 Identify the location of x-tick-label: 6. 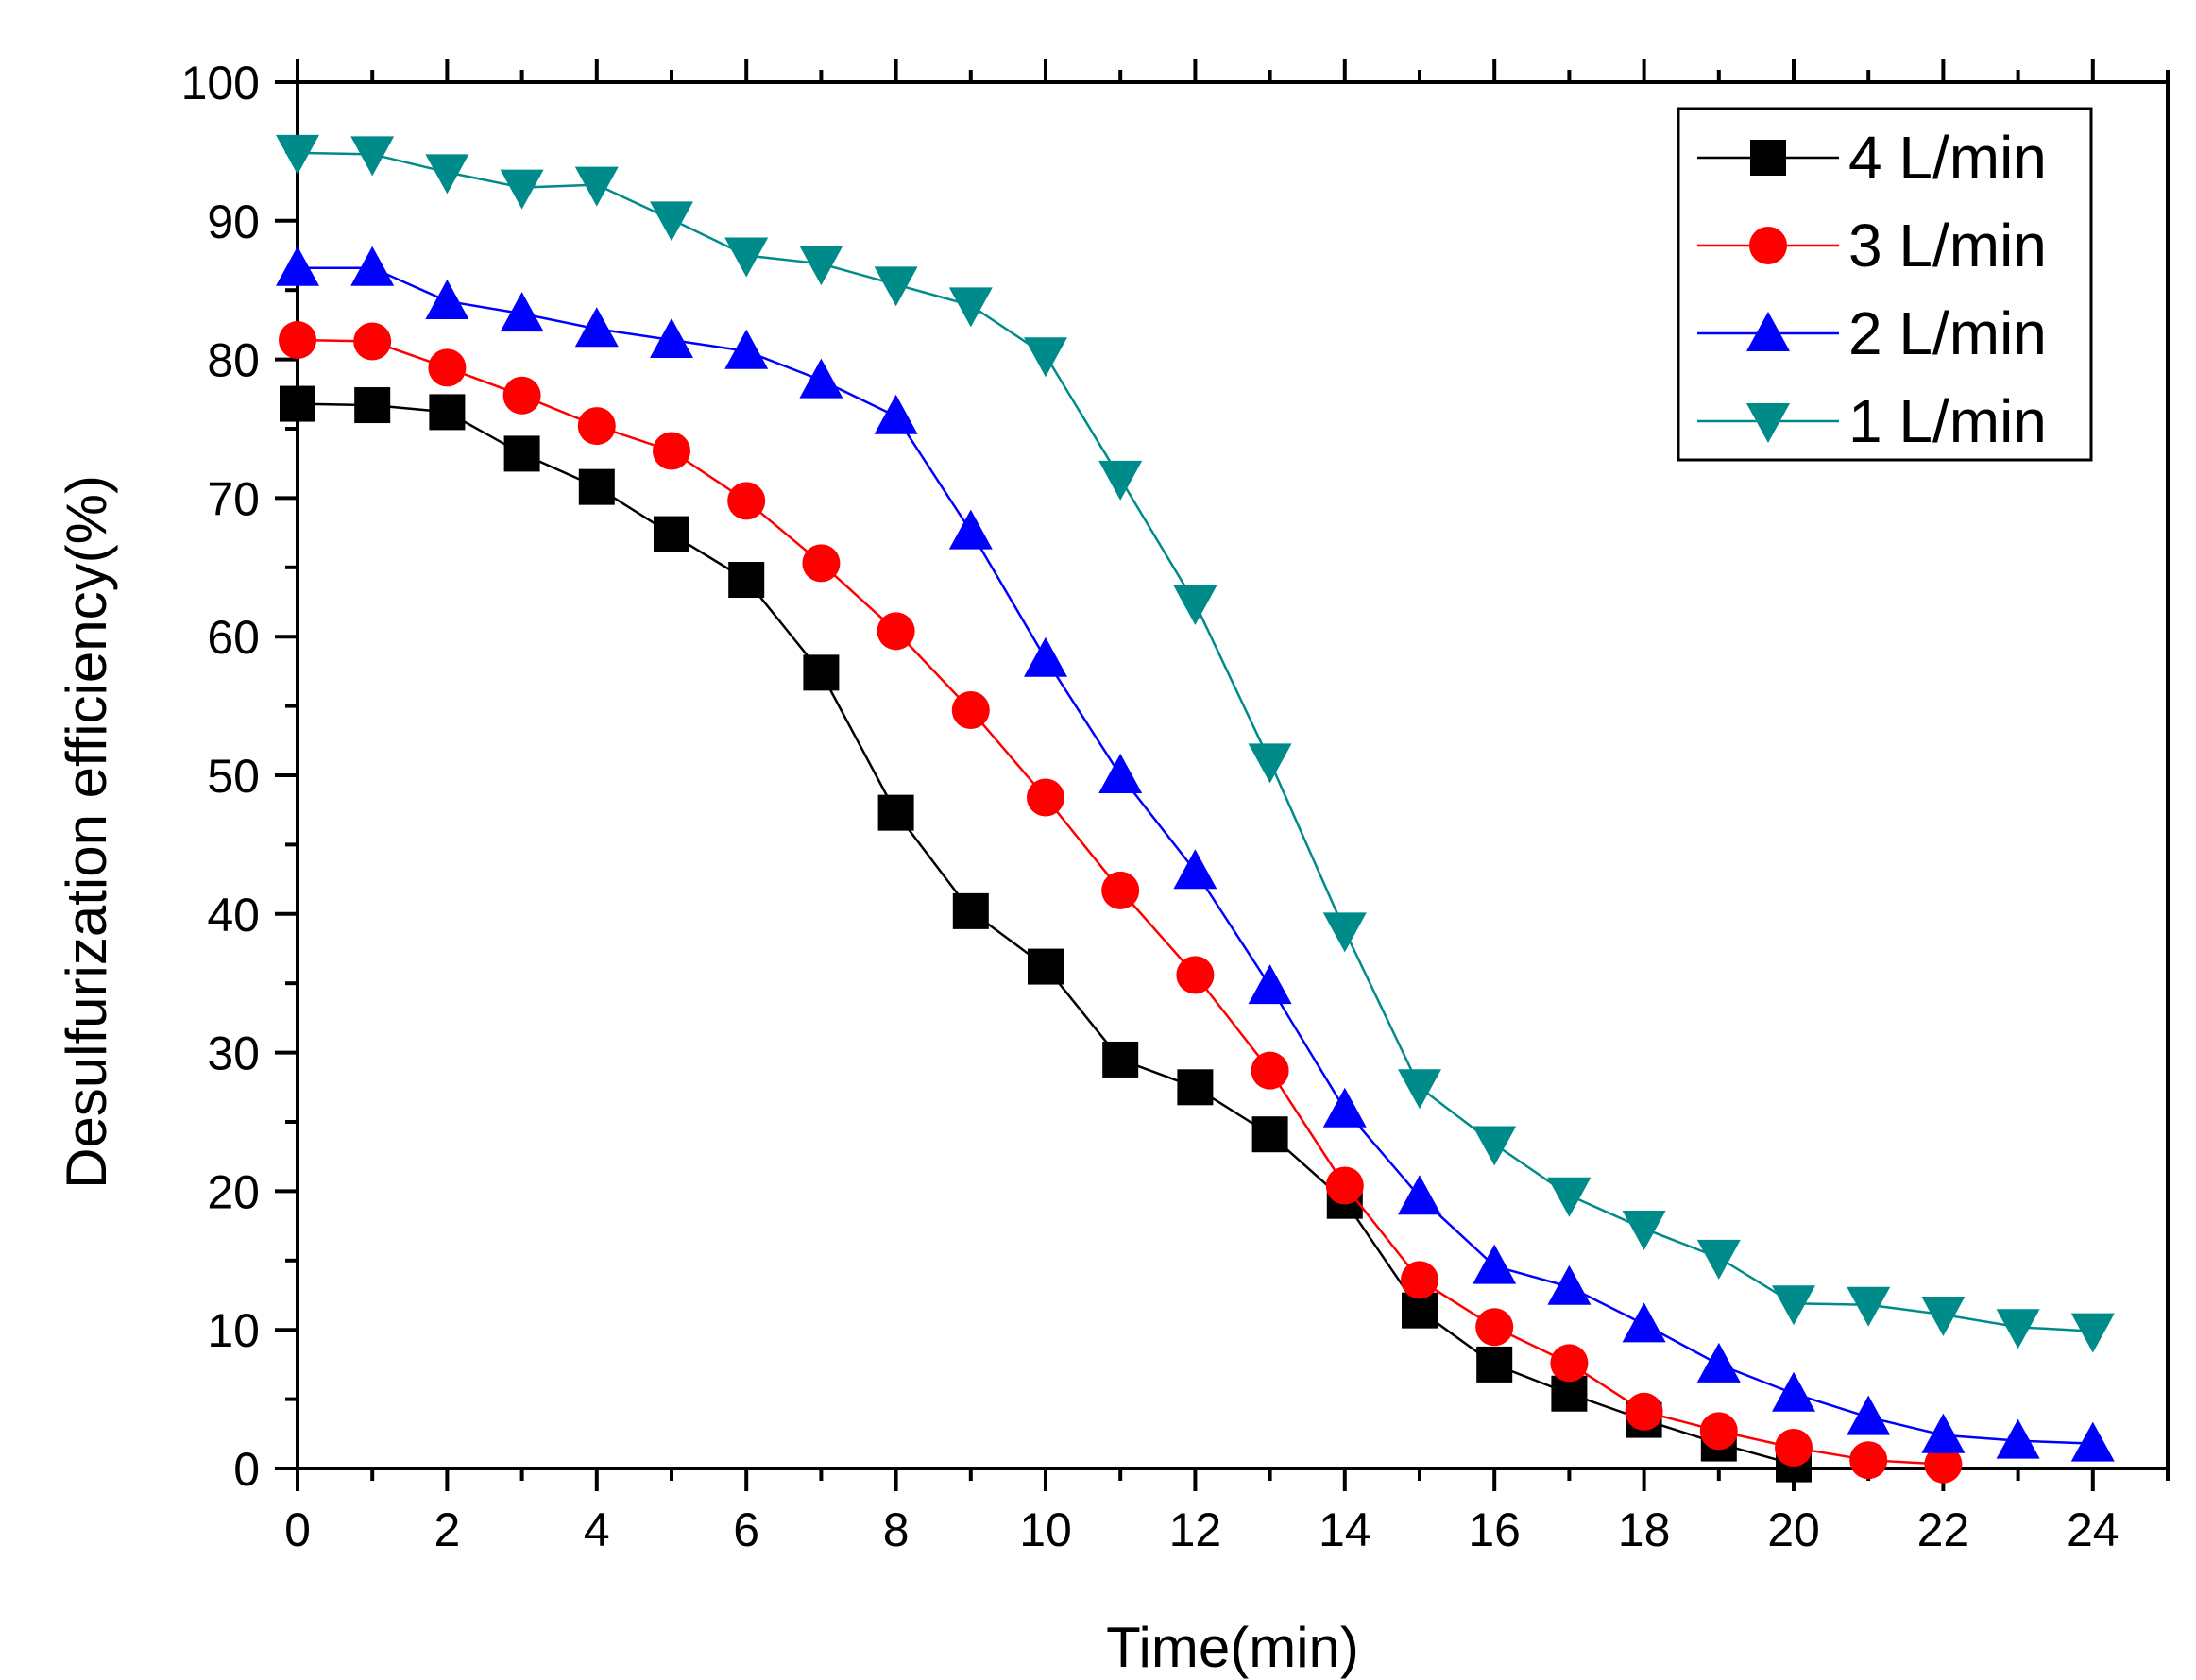
(746, 1529).